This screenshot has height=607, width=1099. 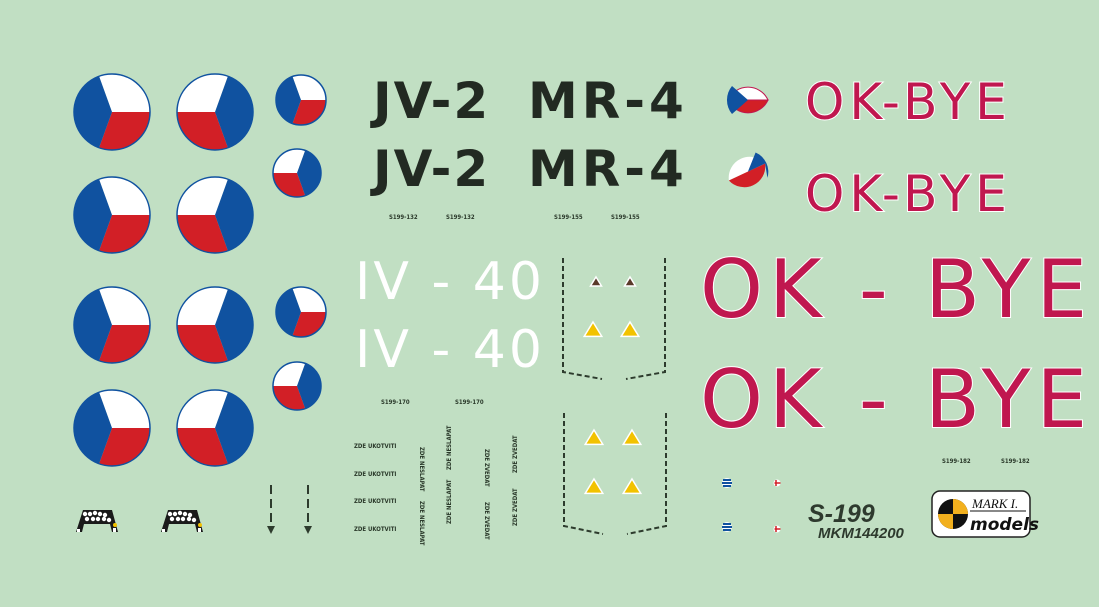 I want to click on registration-mr4-top: MR-4, so click(x=608, y=101).